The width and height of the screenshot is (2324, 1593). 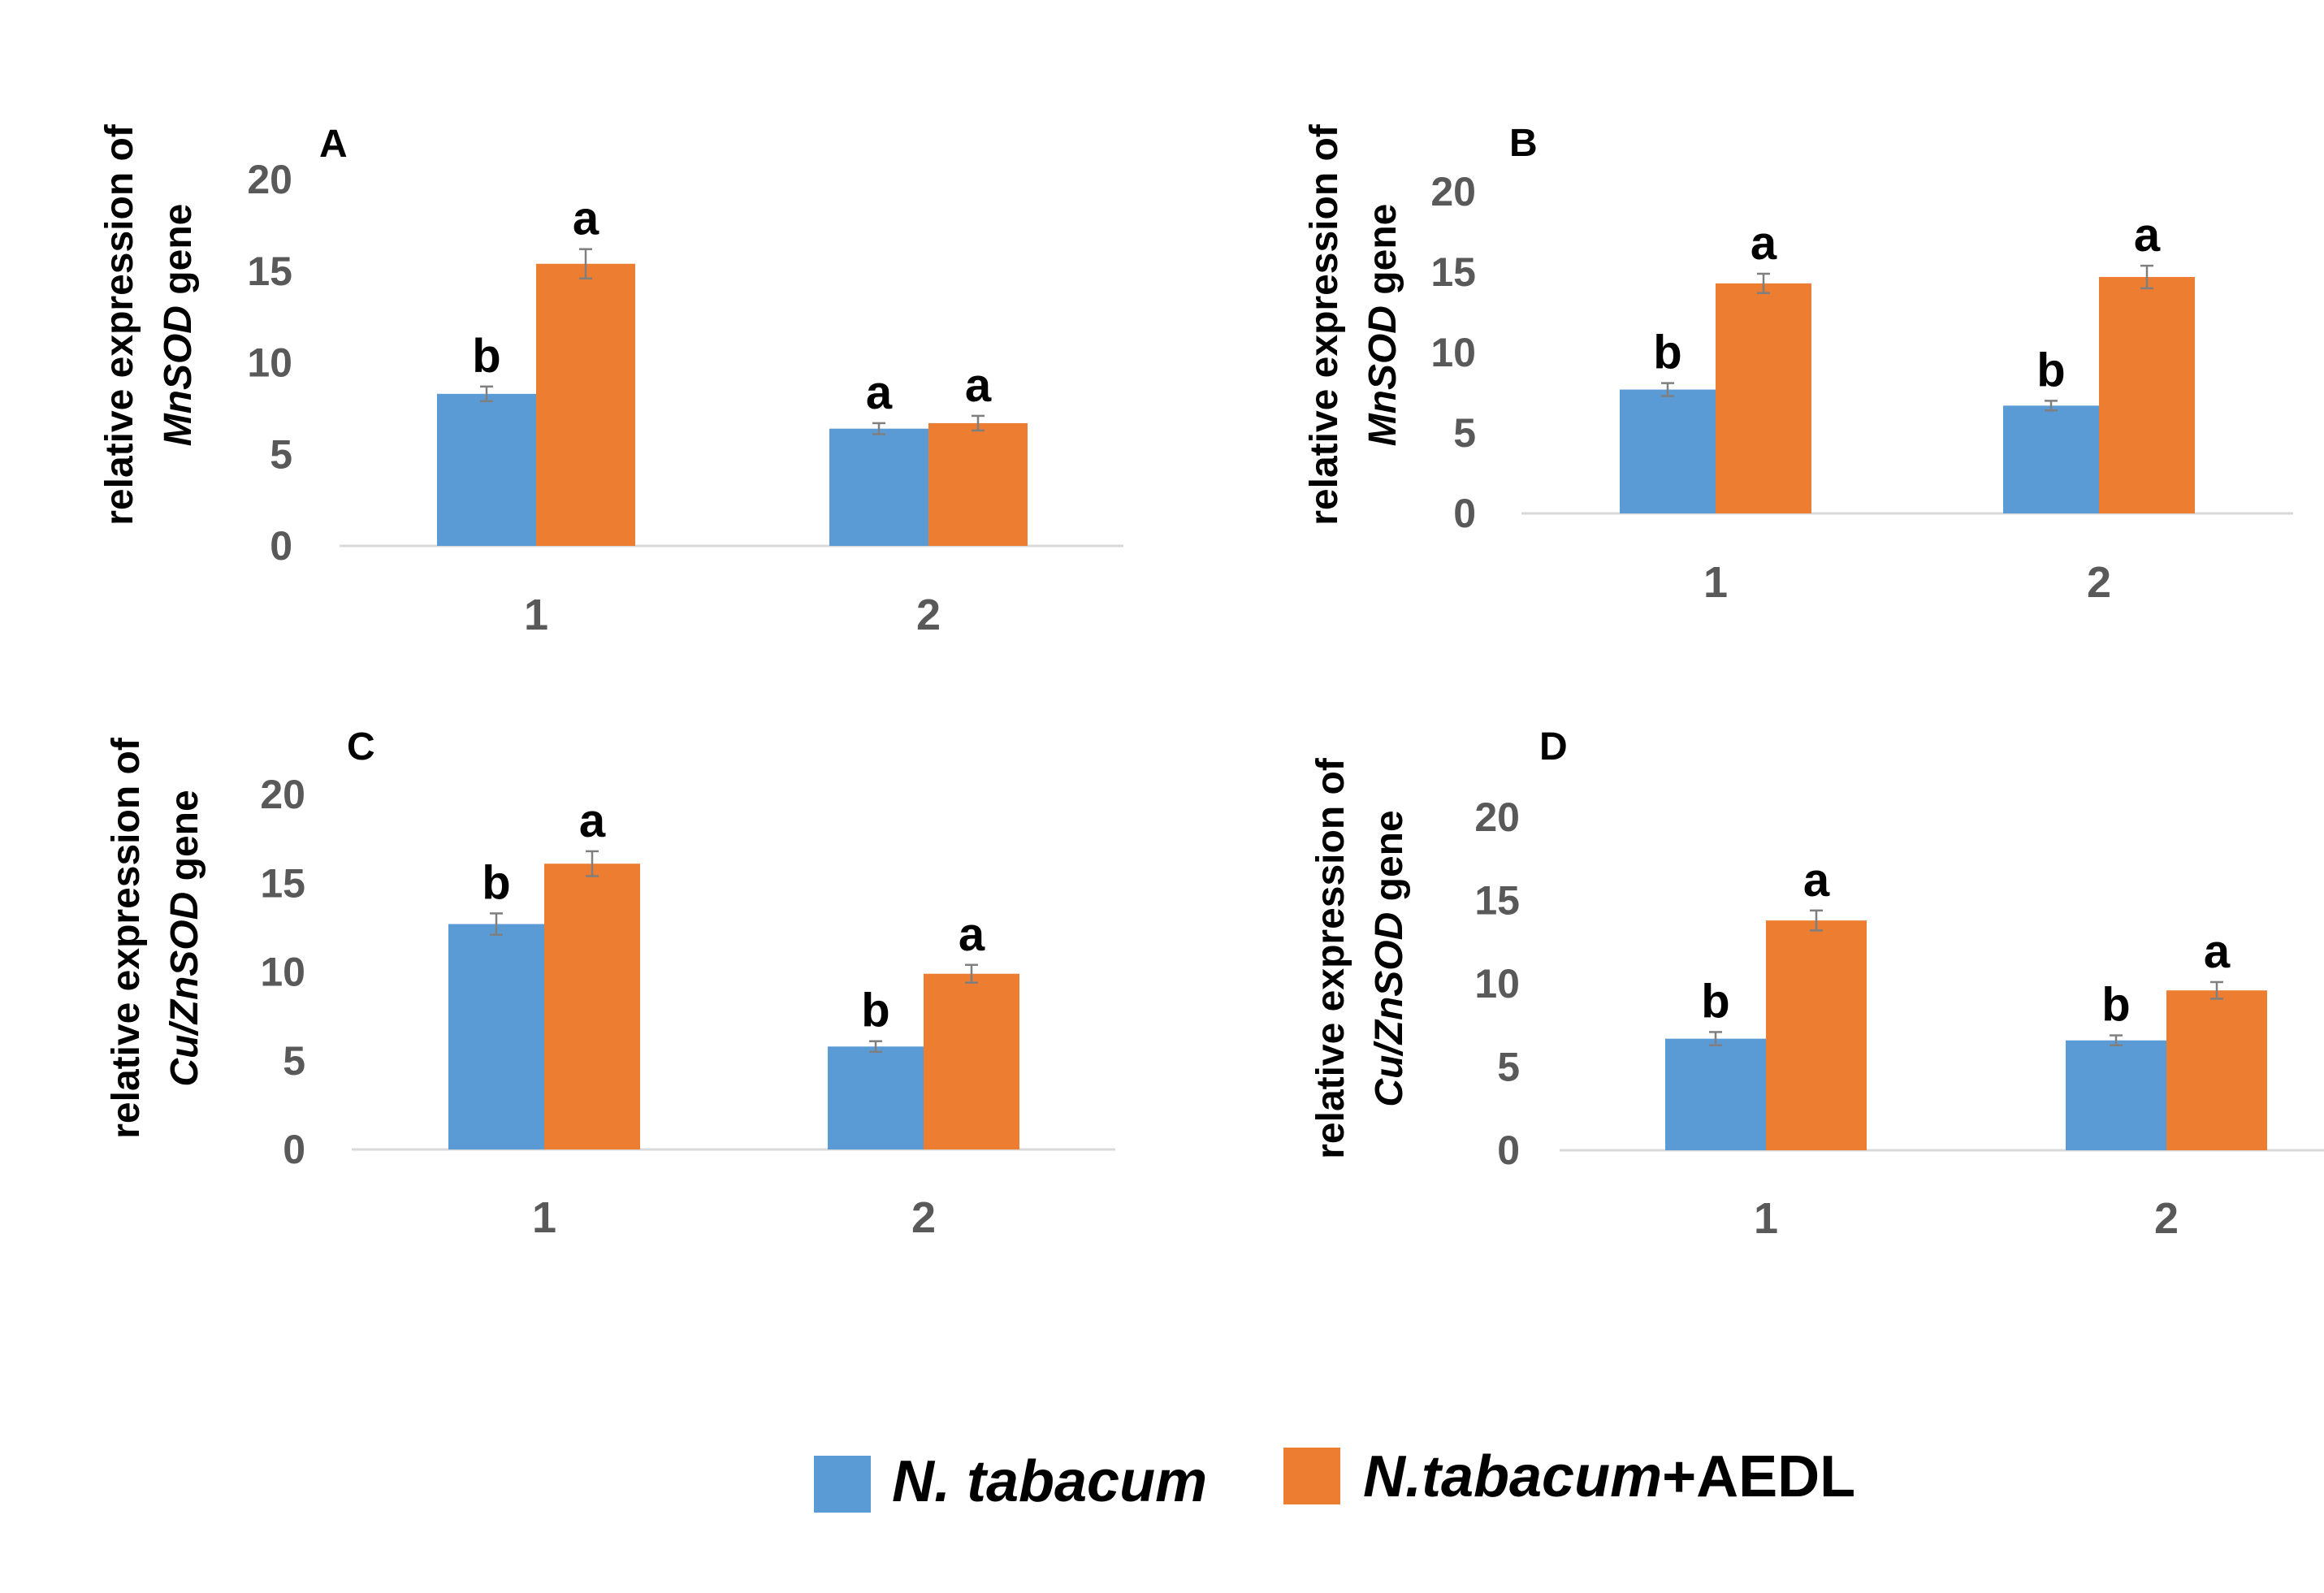 I want to click on legend-label-n-tabacum-aedl: N.tabacum+AEDL, so click(x=1609, y=1476).